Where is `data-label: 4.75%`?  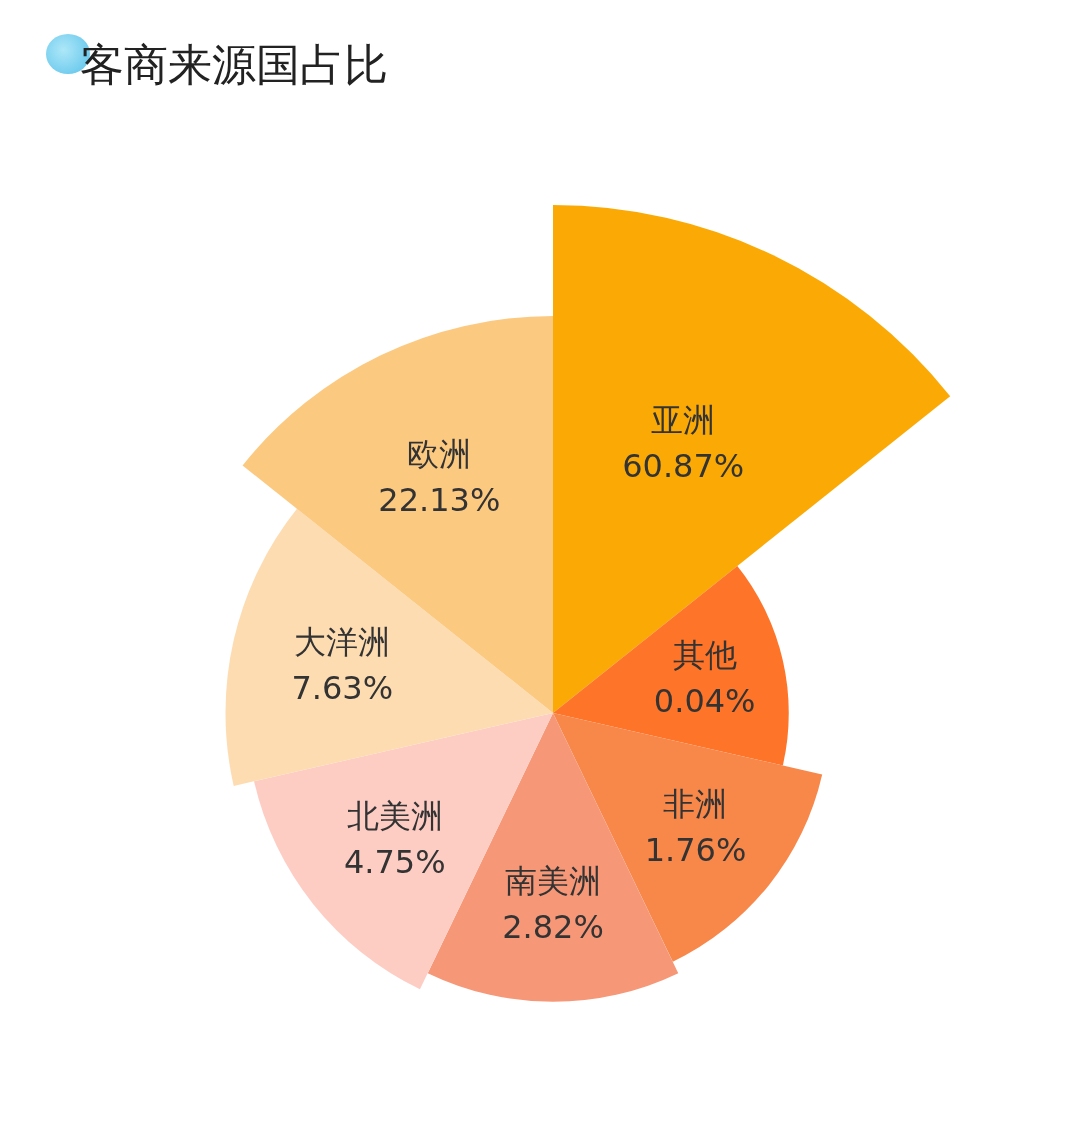 data-label: 4.75% is located at coordinates (394, 862).